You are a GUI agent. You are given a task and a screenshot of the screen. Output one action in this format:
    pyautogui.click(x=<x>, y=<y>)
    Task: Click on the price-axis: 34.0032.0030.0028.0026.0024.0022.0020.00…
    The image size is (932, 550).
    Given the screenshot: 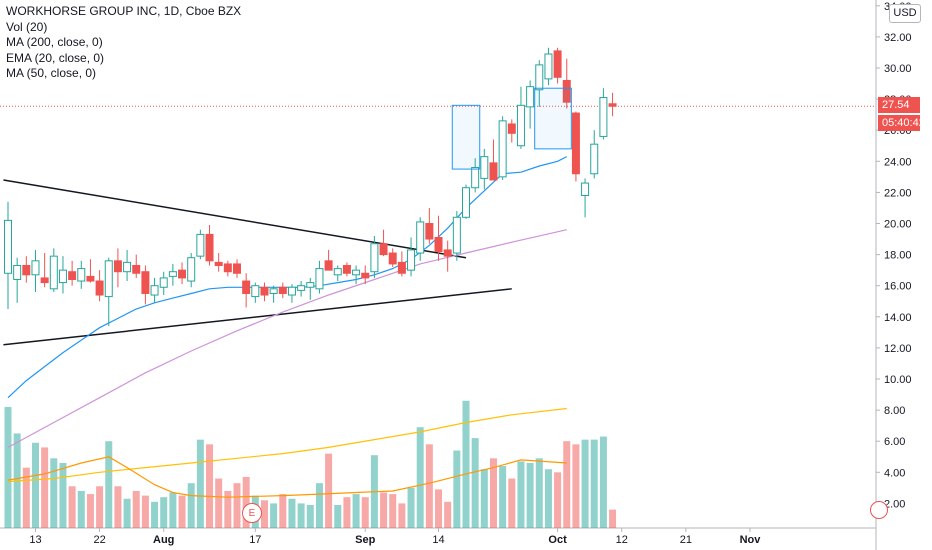 What is the action you would take?
    pyautogui.click(x=894, y=256)
    